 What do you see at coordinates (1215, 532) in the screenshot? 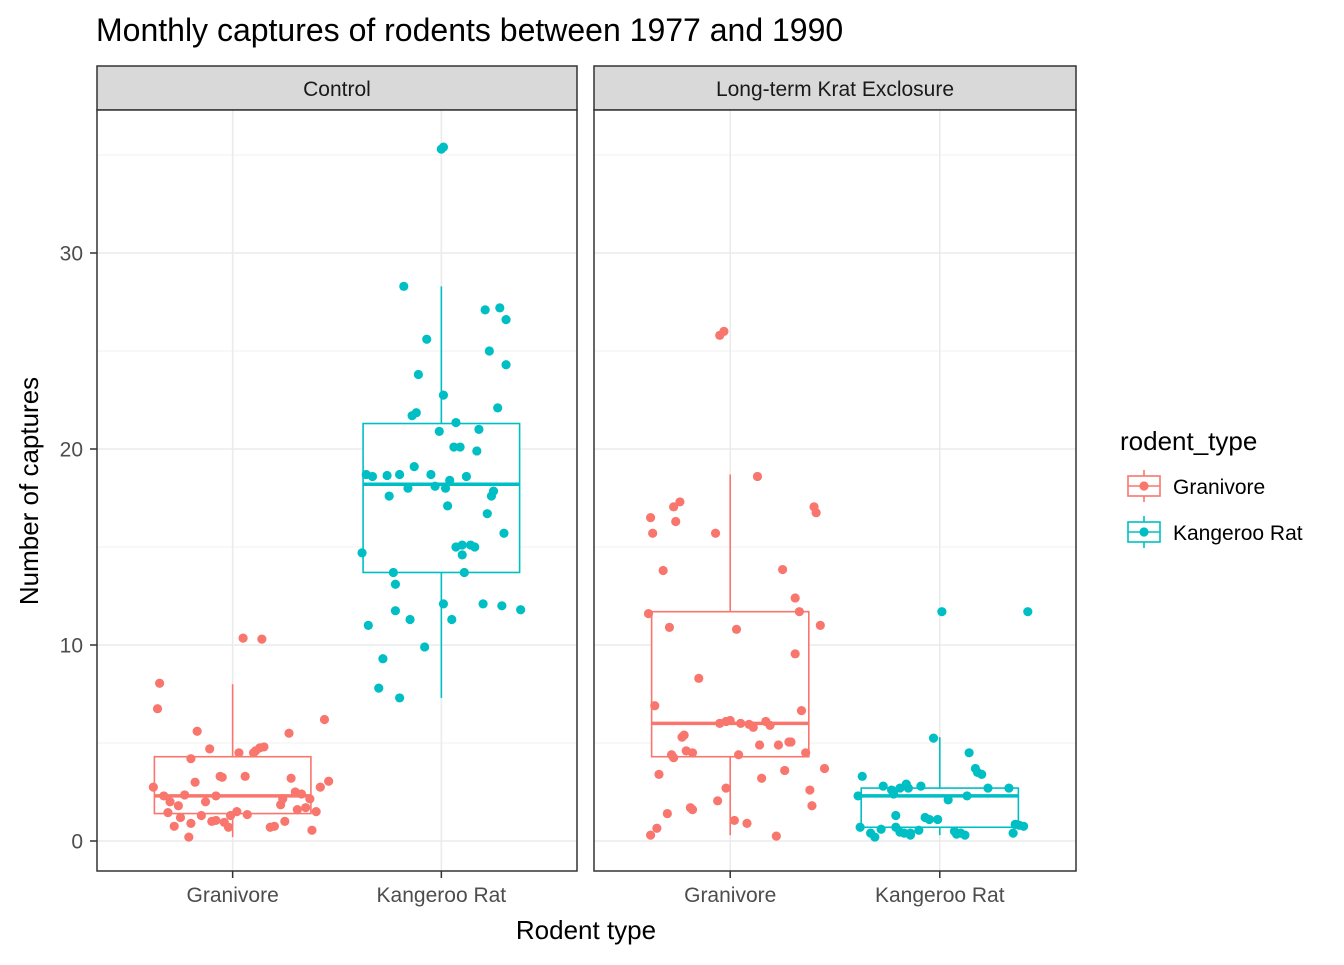
I see `legend-entry: Kangeroo Rat` at bounding box center [1215, 532].